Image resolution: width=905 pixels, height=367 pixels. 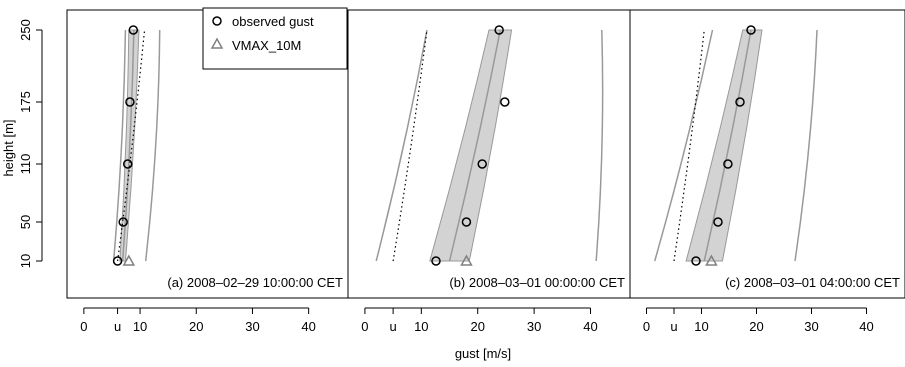 I want to click on y-axis-label: height [m], so click(x=8, y=147).